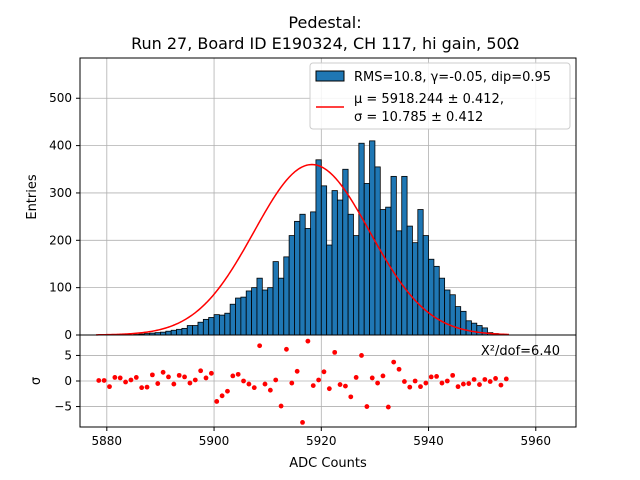 The image size is (640, 480). Describe the element at coordinates (60, 146) in the screenshot. I see `histogram-ytick-label-4: 400` at that location.